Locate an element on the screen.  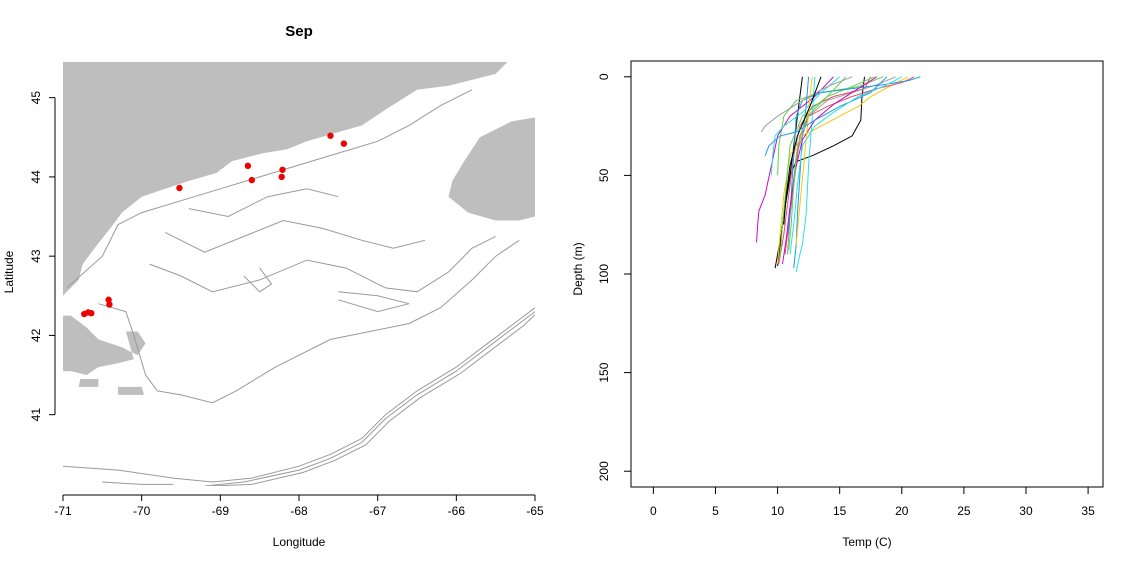
profile-x-axis: 0 5 10 15 20 25 30 35 is located at coordinates (872, 502).